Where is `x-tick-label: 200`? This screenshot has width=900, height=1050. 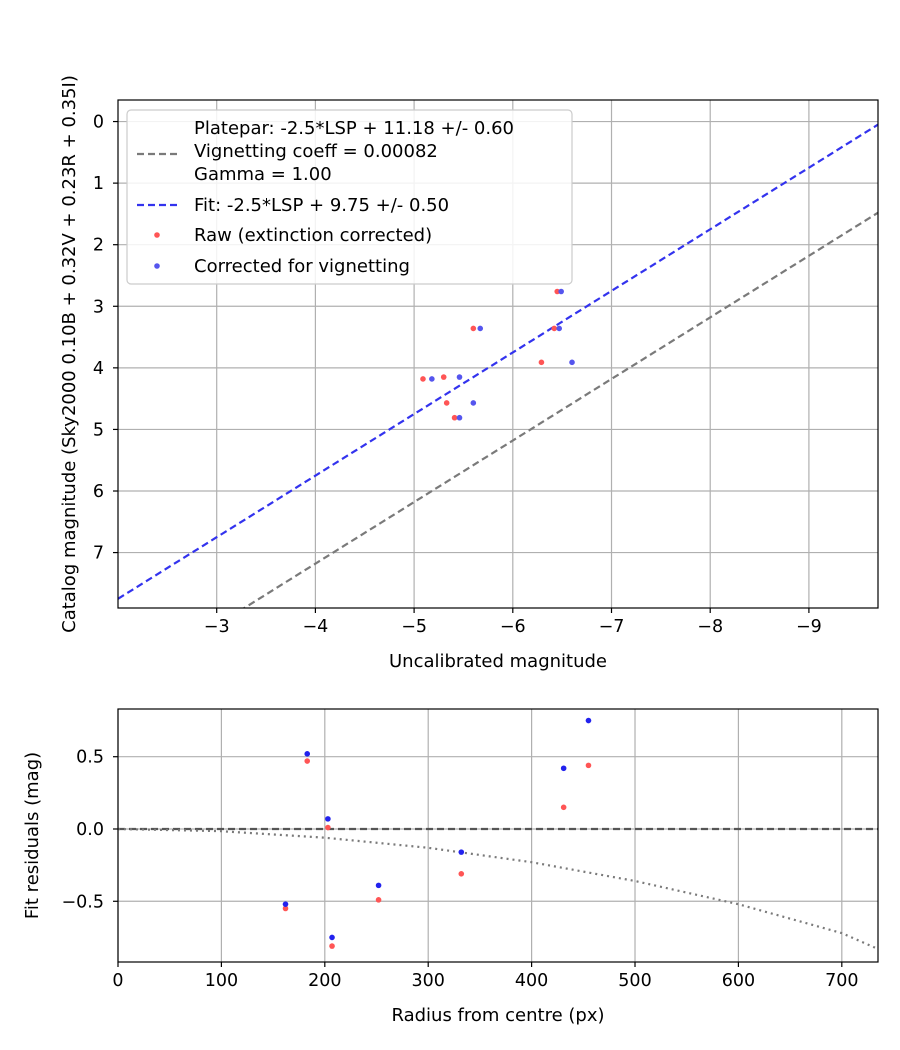 x-tick-label: 200 is located at coordinates (324, 981).